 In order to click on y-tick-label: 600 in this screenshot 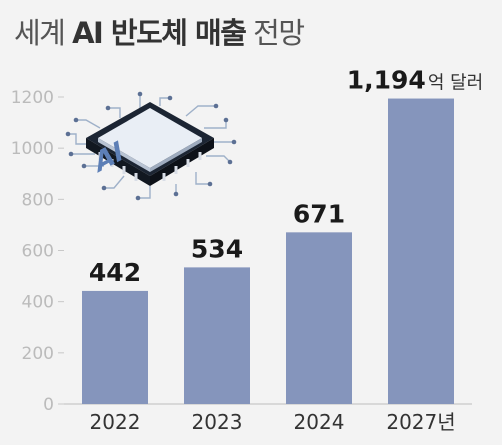, I will do `click(38, 252)`.